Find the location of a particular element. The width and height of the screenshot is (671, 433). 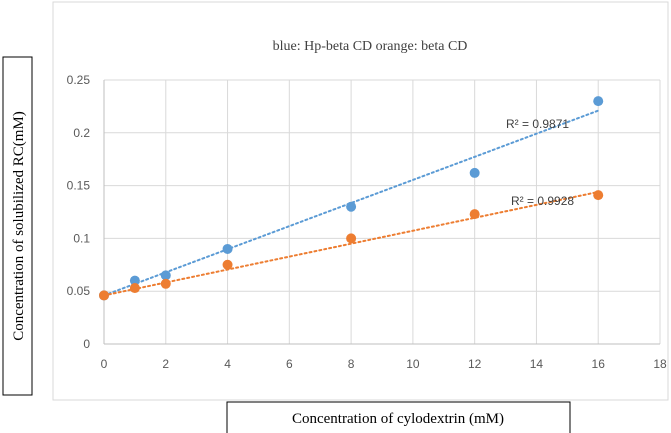

x-axis-title: Concentration of cylodextrin (mM) is located at coordinates (398, 419).